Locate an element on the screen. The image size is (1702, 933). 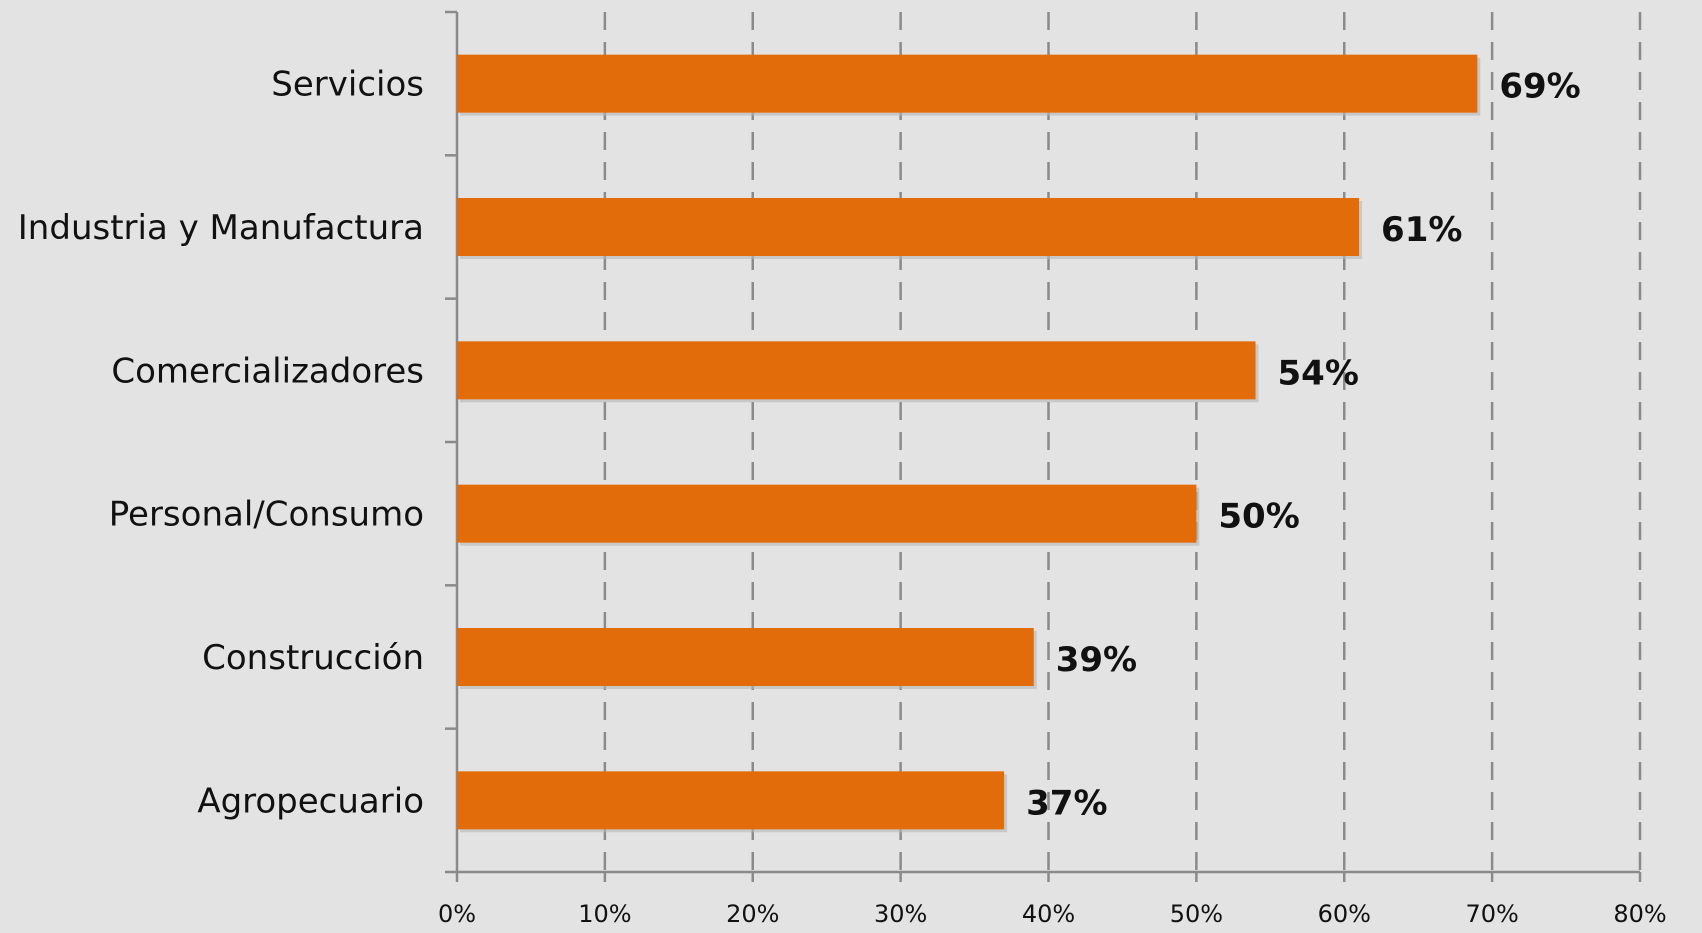
x-tick-label: 40% is located at coordinates (1048, 914).